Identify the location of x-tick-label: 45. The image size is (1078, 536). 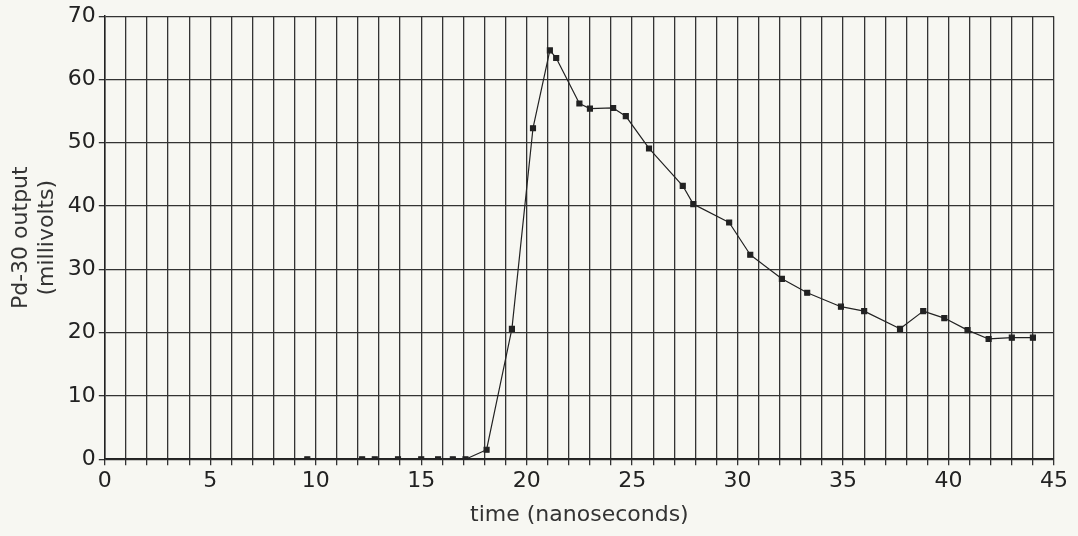
(1054, 480).